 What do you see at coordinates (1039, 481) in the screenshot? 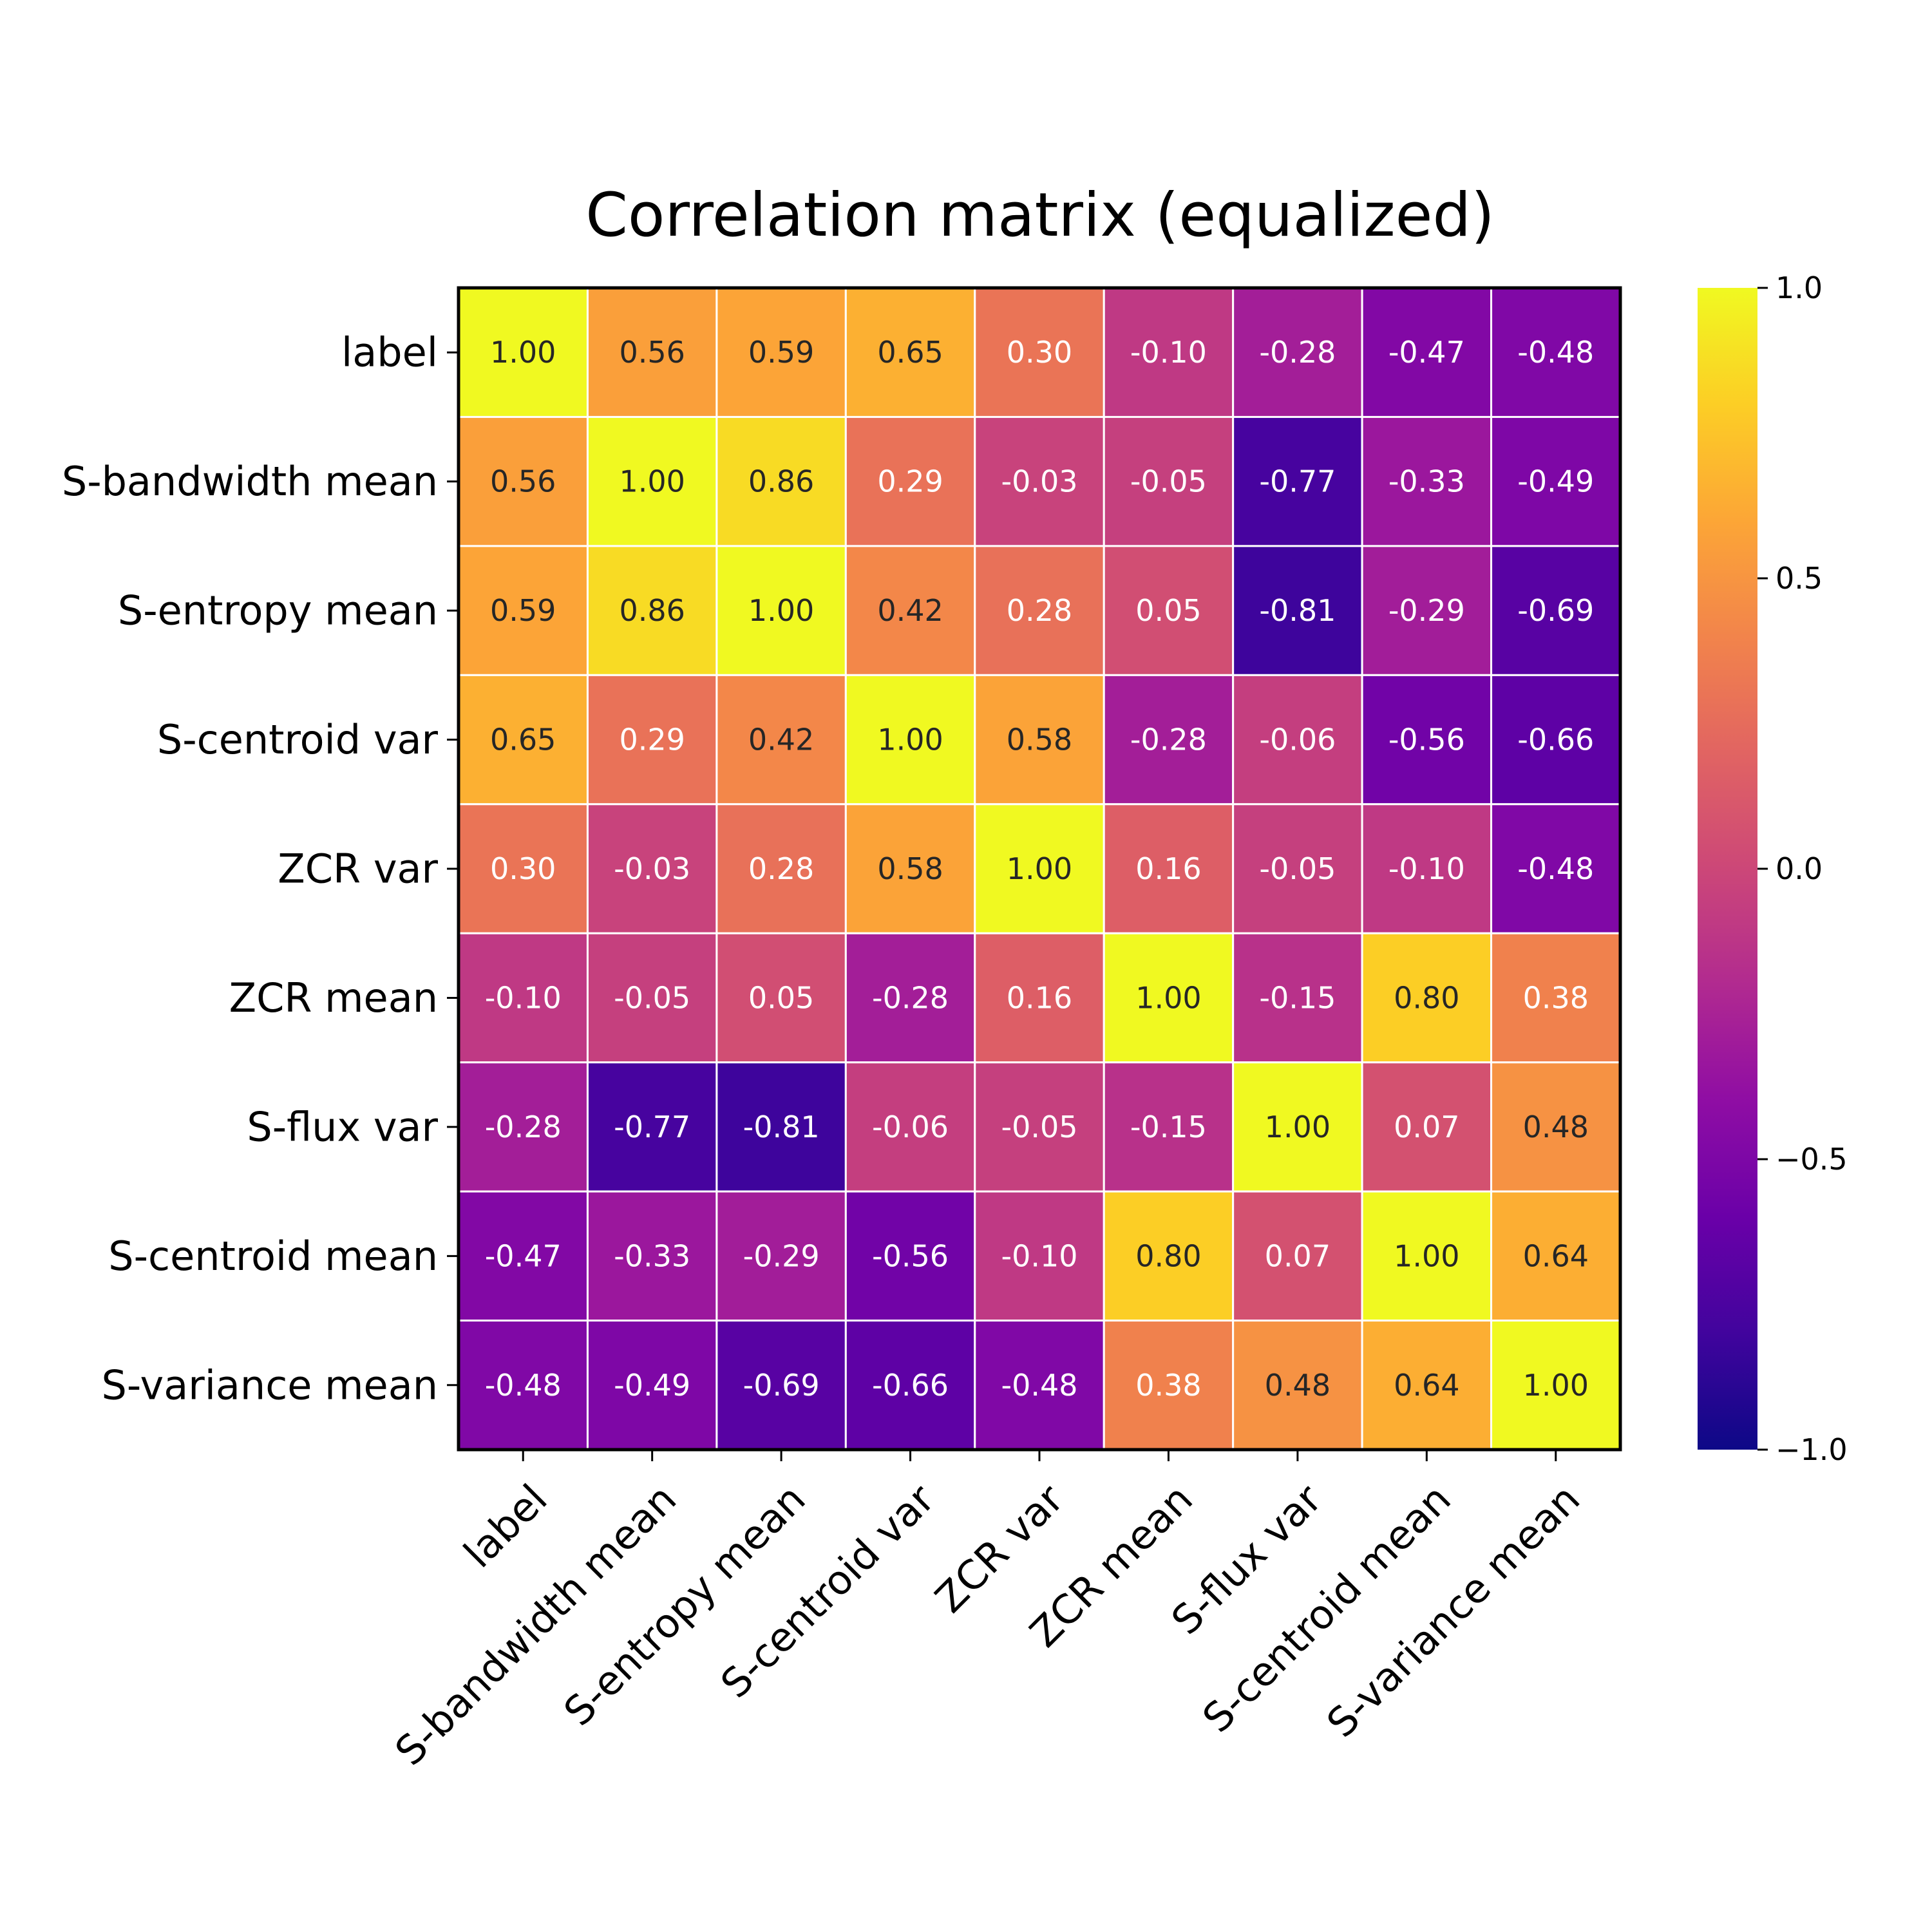
I see `cell-value-label: -0.03` at bounding box center [1039, 481].